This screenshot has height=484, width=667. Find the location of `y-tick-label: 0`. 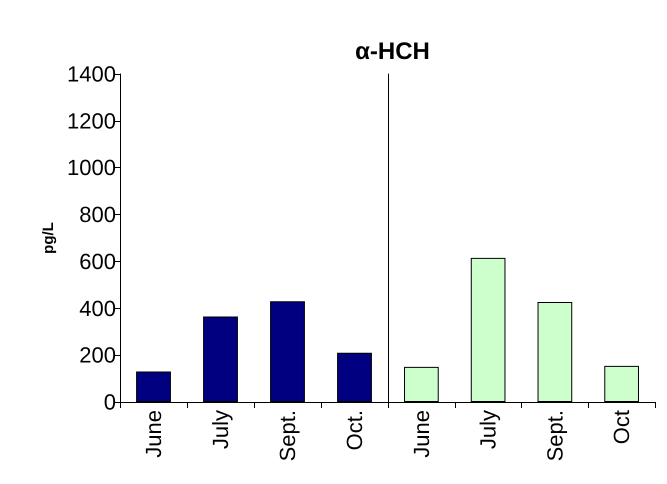

y-tick-label: 0 is located at coordinates (110, 402).